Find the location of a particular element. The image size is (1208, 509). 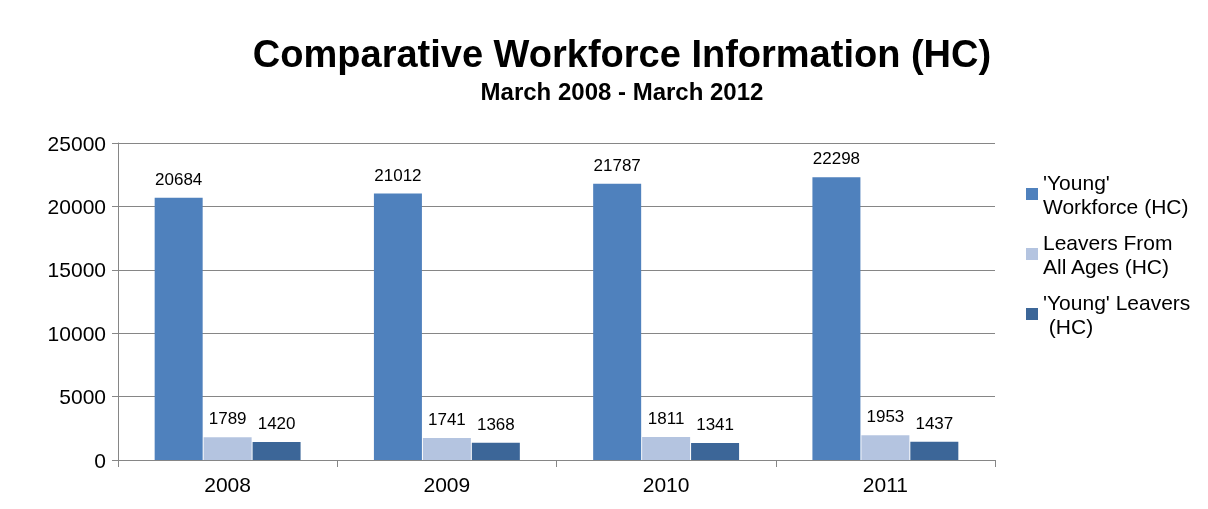

data-label: 21012 is located at coordinates (398, 175).